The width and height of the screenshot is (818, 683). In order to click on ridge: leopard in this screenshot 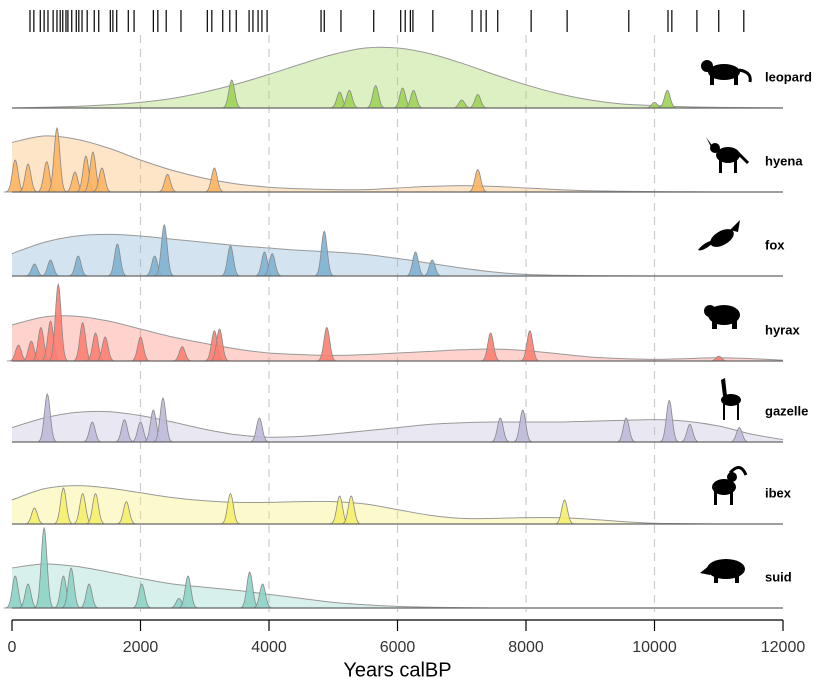, I will do `click(411, 77)`.